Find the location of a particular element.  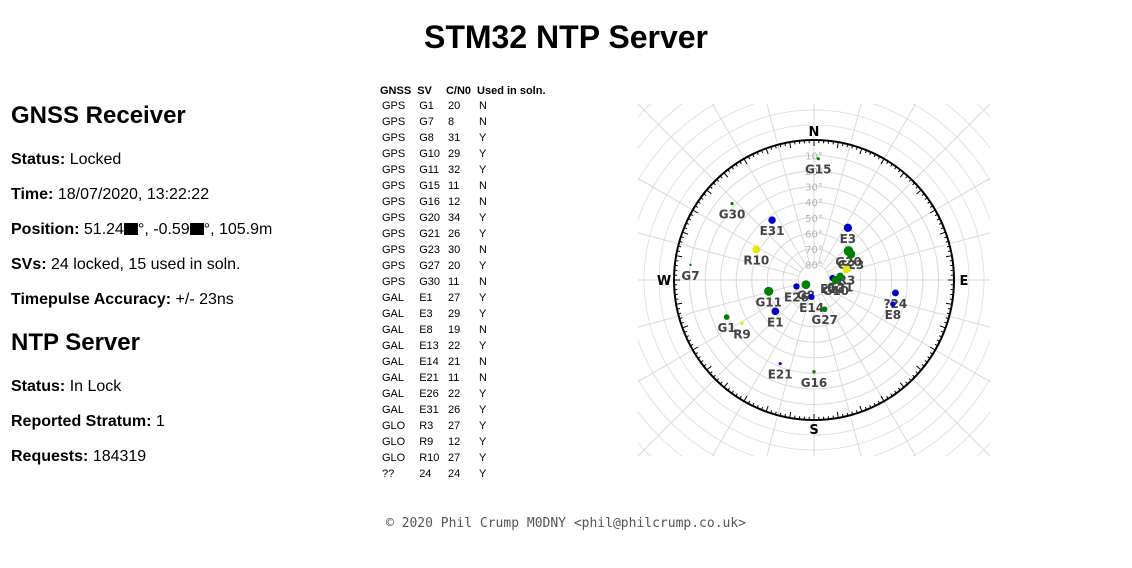

ntp-status-label: Status: is located at coordinates (38, 386).